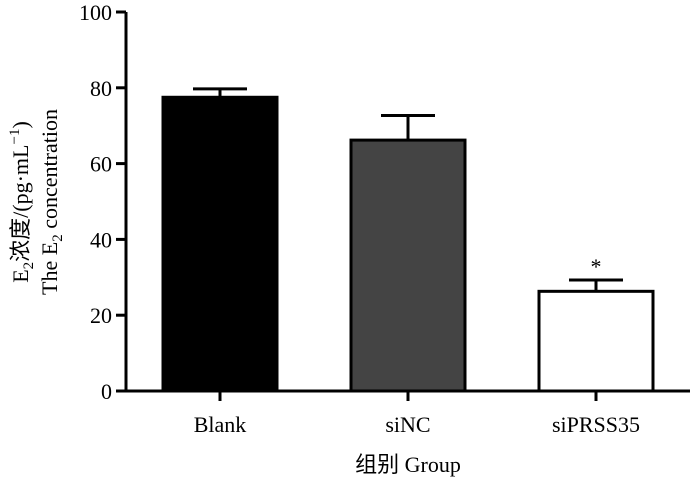 The width and height of the screenshot is (700, 481). What do you see at coordinates (103, 202) in the screenshot?
I see `y-axis: 0 20 40 60 80 100` at bounding box center [103, 202].